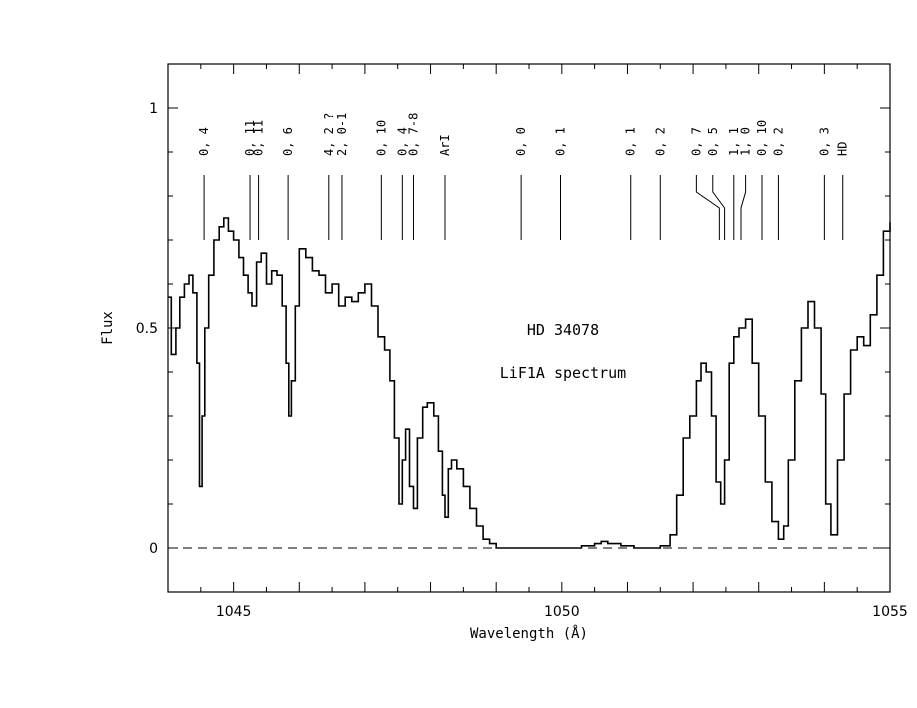  Describe the element at coordinates (843, 149) in the screenshot. I see `line-id-label: HD` at that location.